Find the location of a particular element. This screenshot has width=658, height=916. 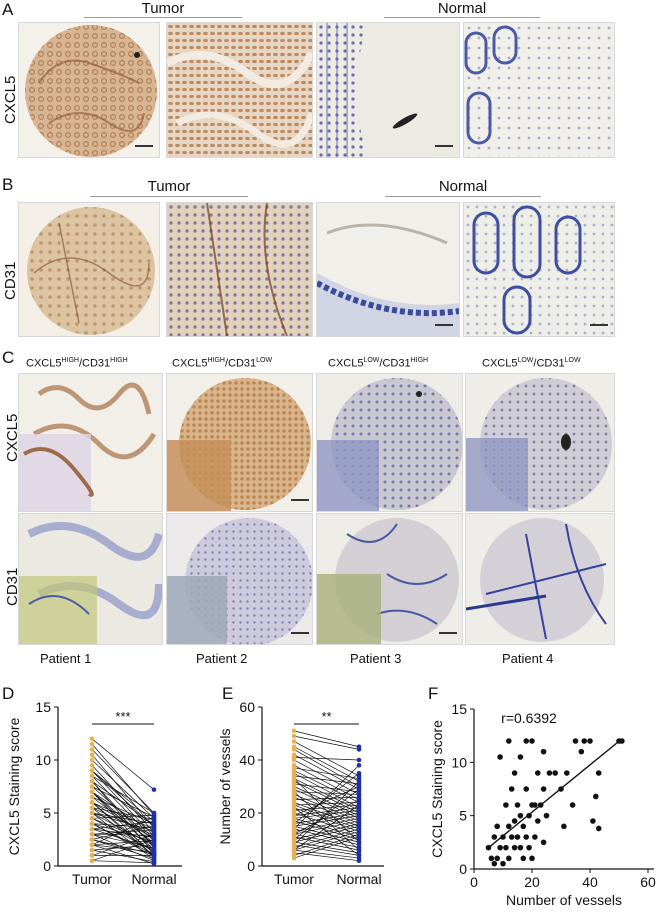

y-axis-title: CXCL5 Staining score is located at coordinates (437, 789).